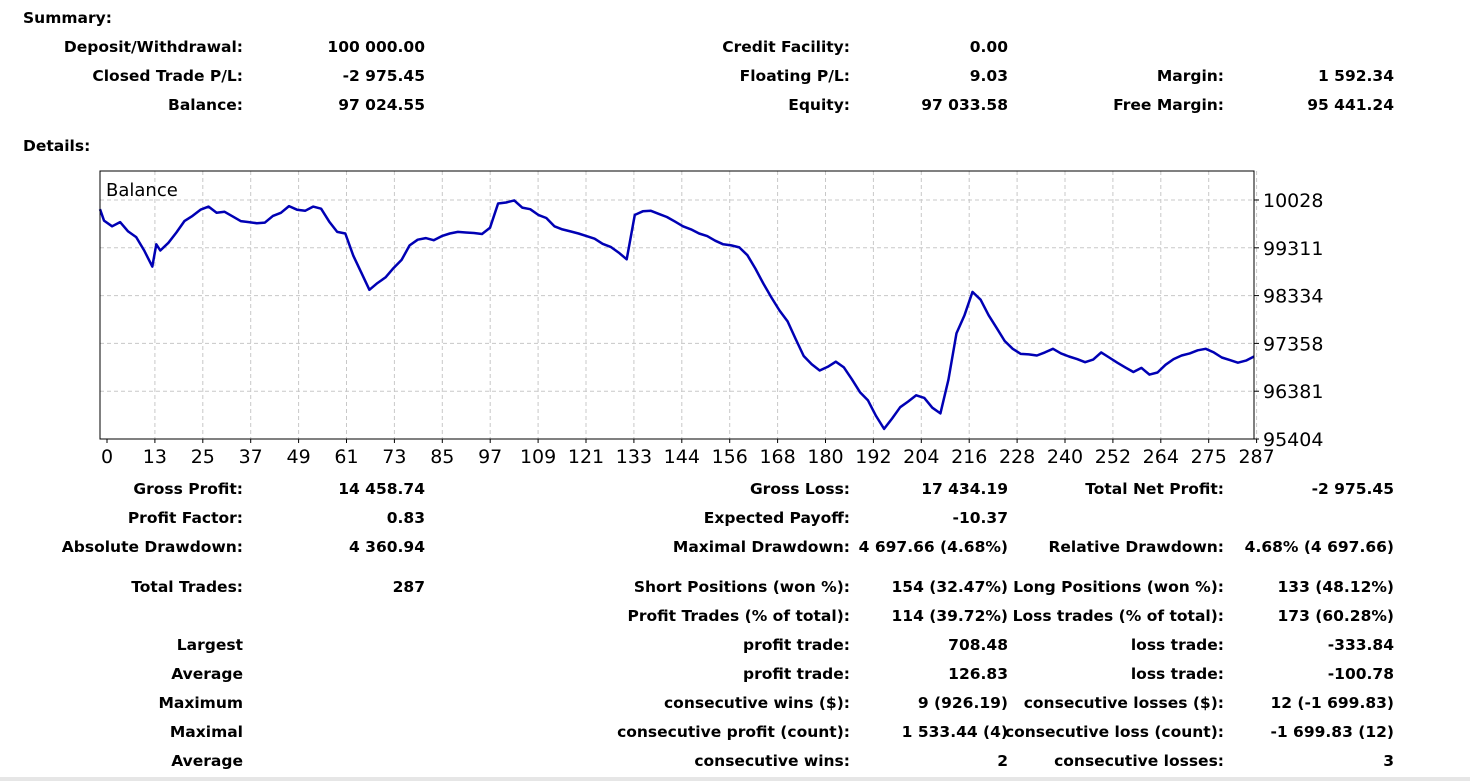 This screenshot has height=781, width=1470. I want to click on balance-value: 97 024.55, so click(381, 105).